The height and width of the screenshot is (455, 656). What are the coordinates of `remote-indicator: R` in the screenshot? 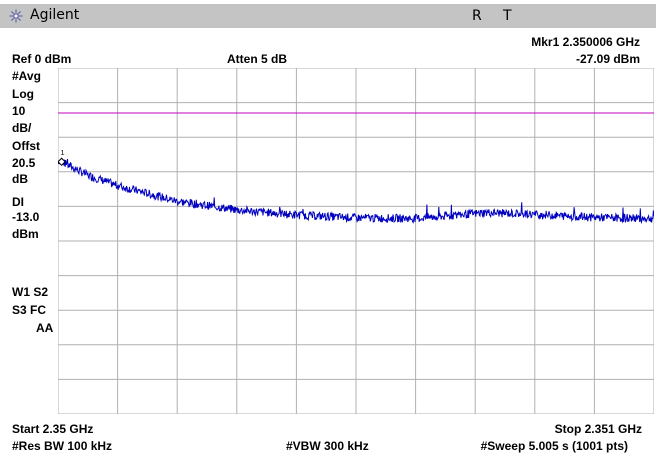 It's located at (477, 16).